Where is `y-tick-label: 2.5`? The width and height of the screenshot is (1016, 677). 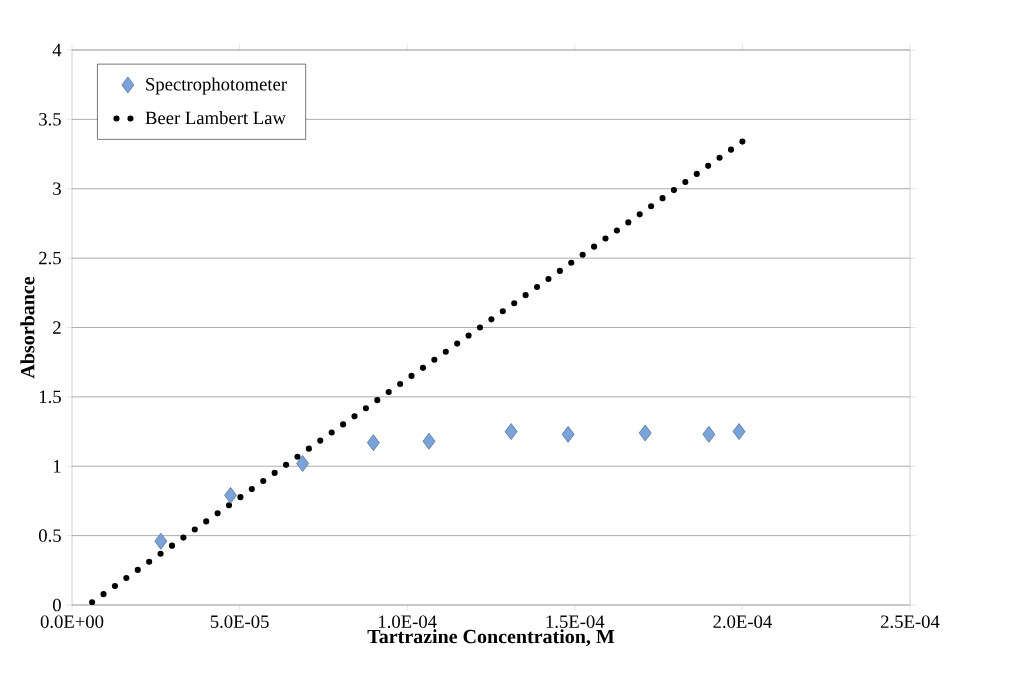 y-tick-label: 2.5 is located at coordinates (50, 258).